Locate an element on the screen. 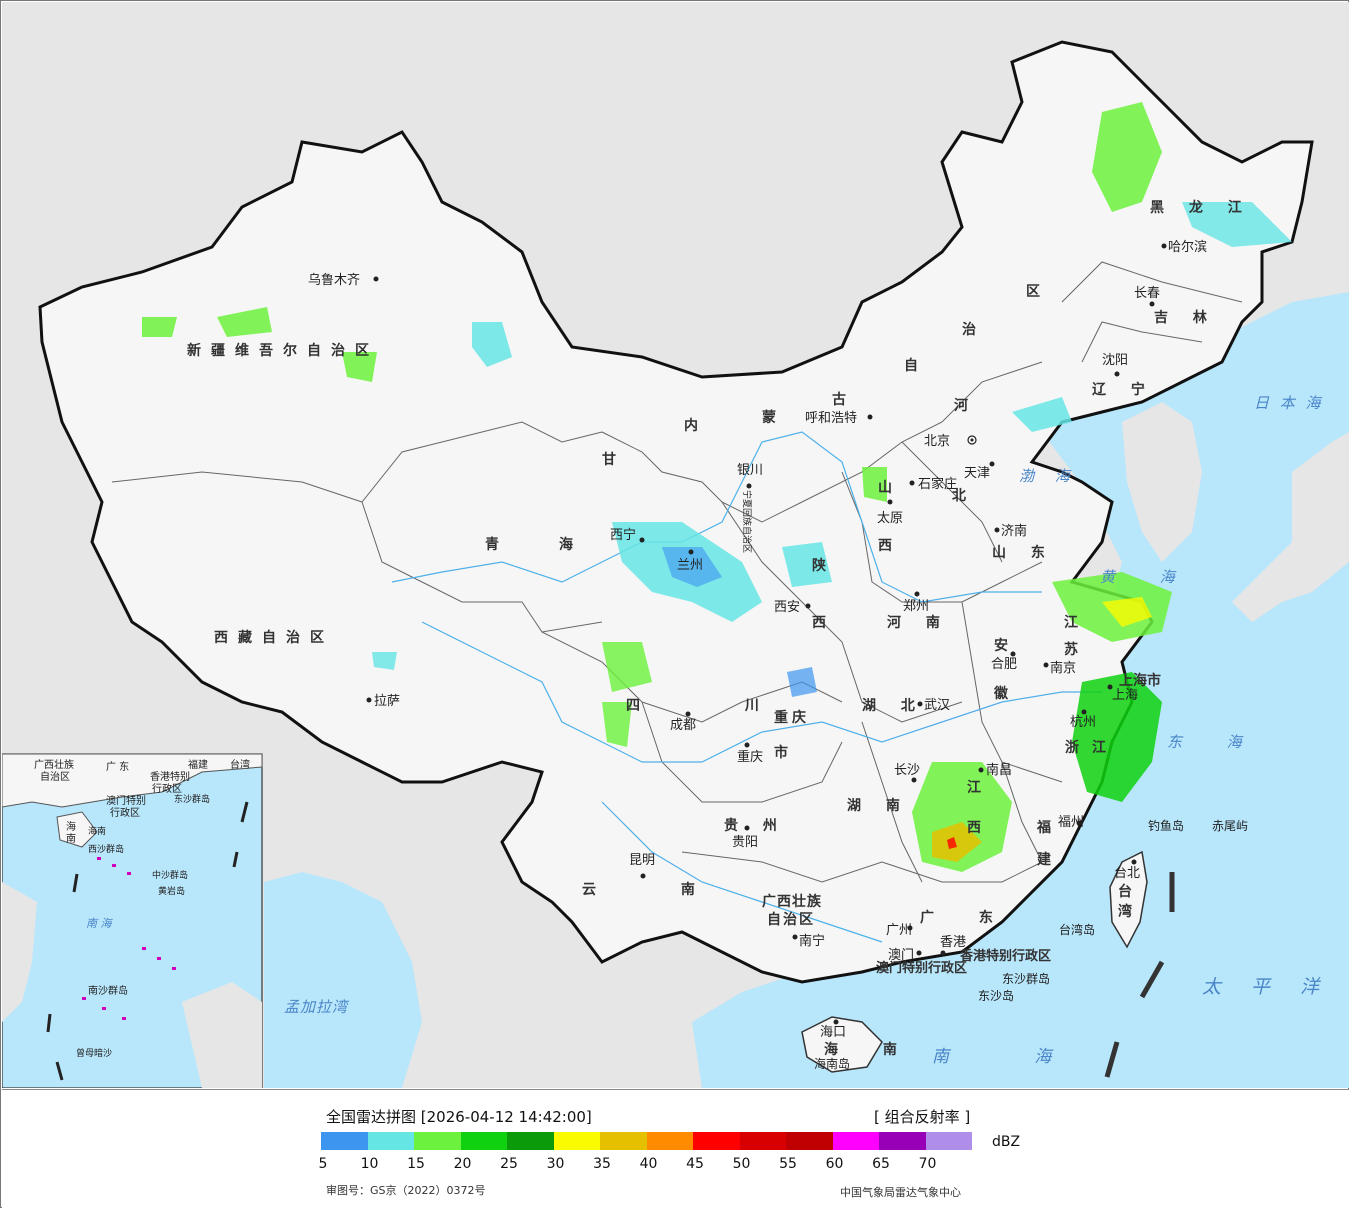 This screenshot has height=1209, width=1349. label-xi-shaanxi: 西 is located at coordinates (824, 623).